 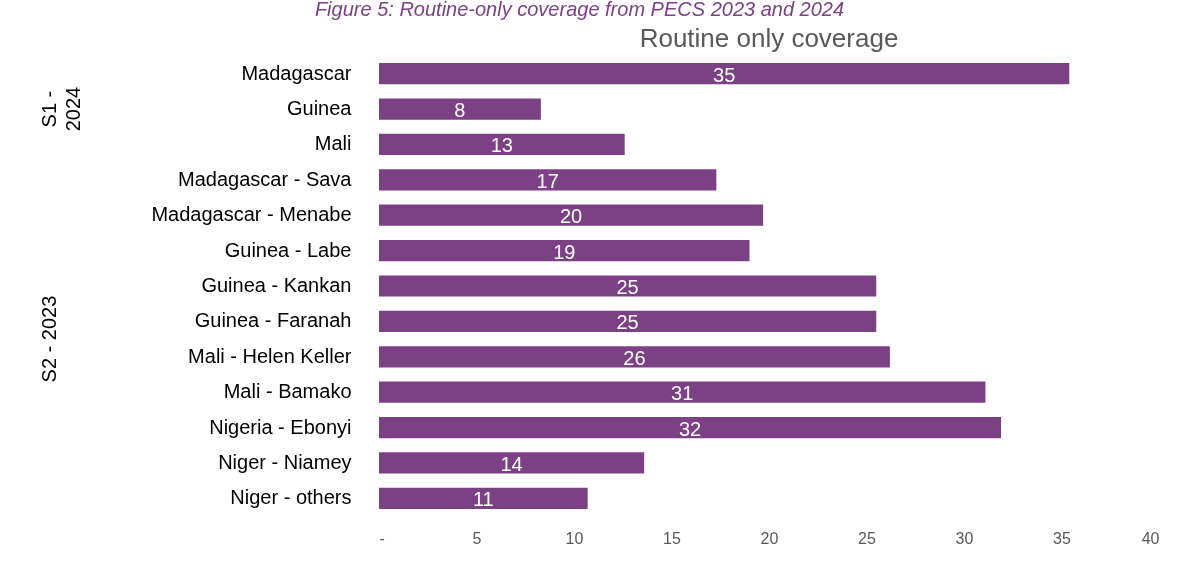 What do you see at coordinates (574, 538) in the screenshot?
I see `x-tick-label: 10` at bounding box center [574, 538].